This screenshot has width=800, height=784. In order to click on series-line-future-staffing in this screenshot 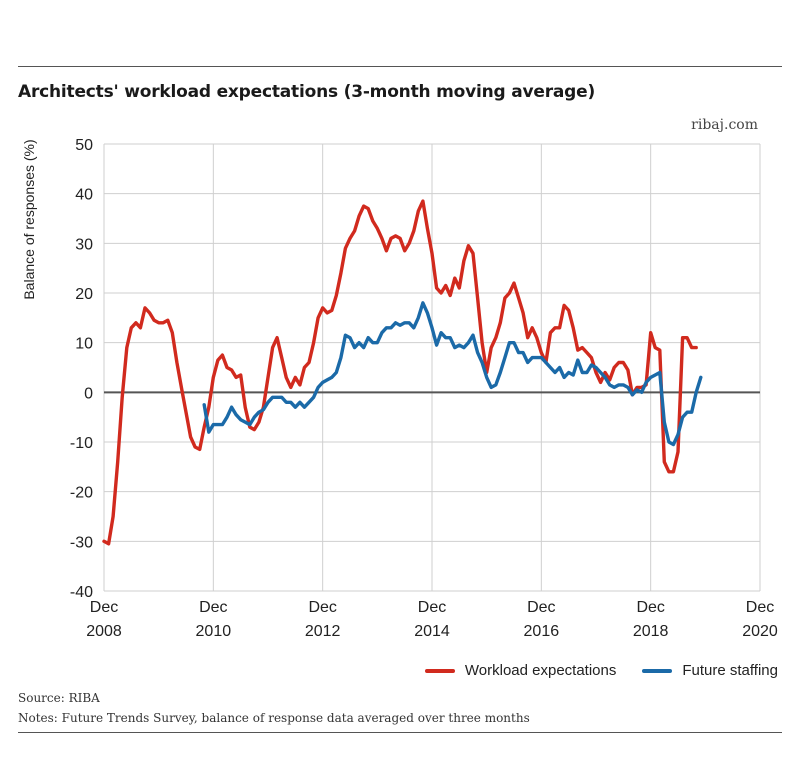, I will do `click(452, 374)`.